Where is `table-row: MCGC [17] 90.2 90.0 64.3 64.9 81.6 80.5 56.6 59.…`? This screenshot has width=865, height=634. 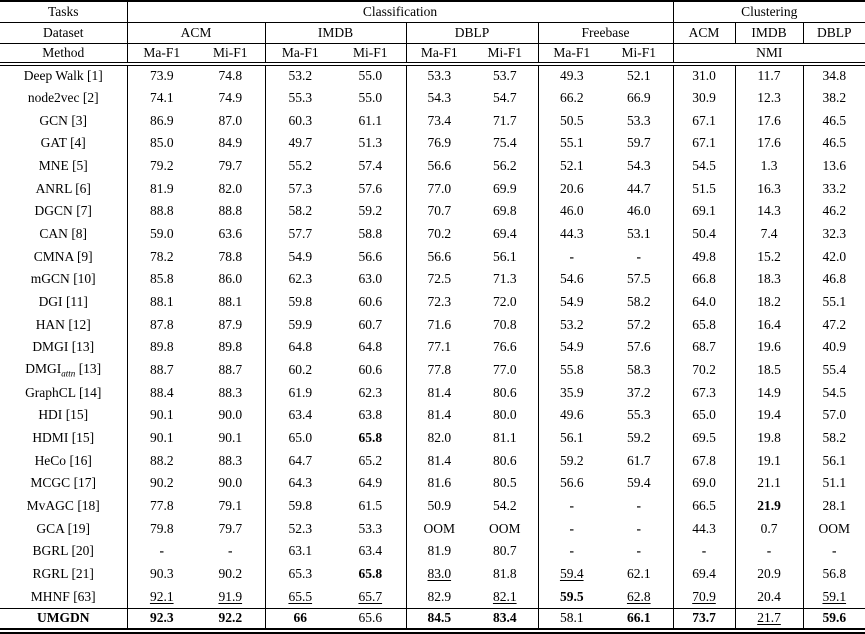 table-row: MCGC [17] 90.2 90.0 64.3 64.9 81.6 80.5 56.6 59.… is located at coordinates (432, 483).